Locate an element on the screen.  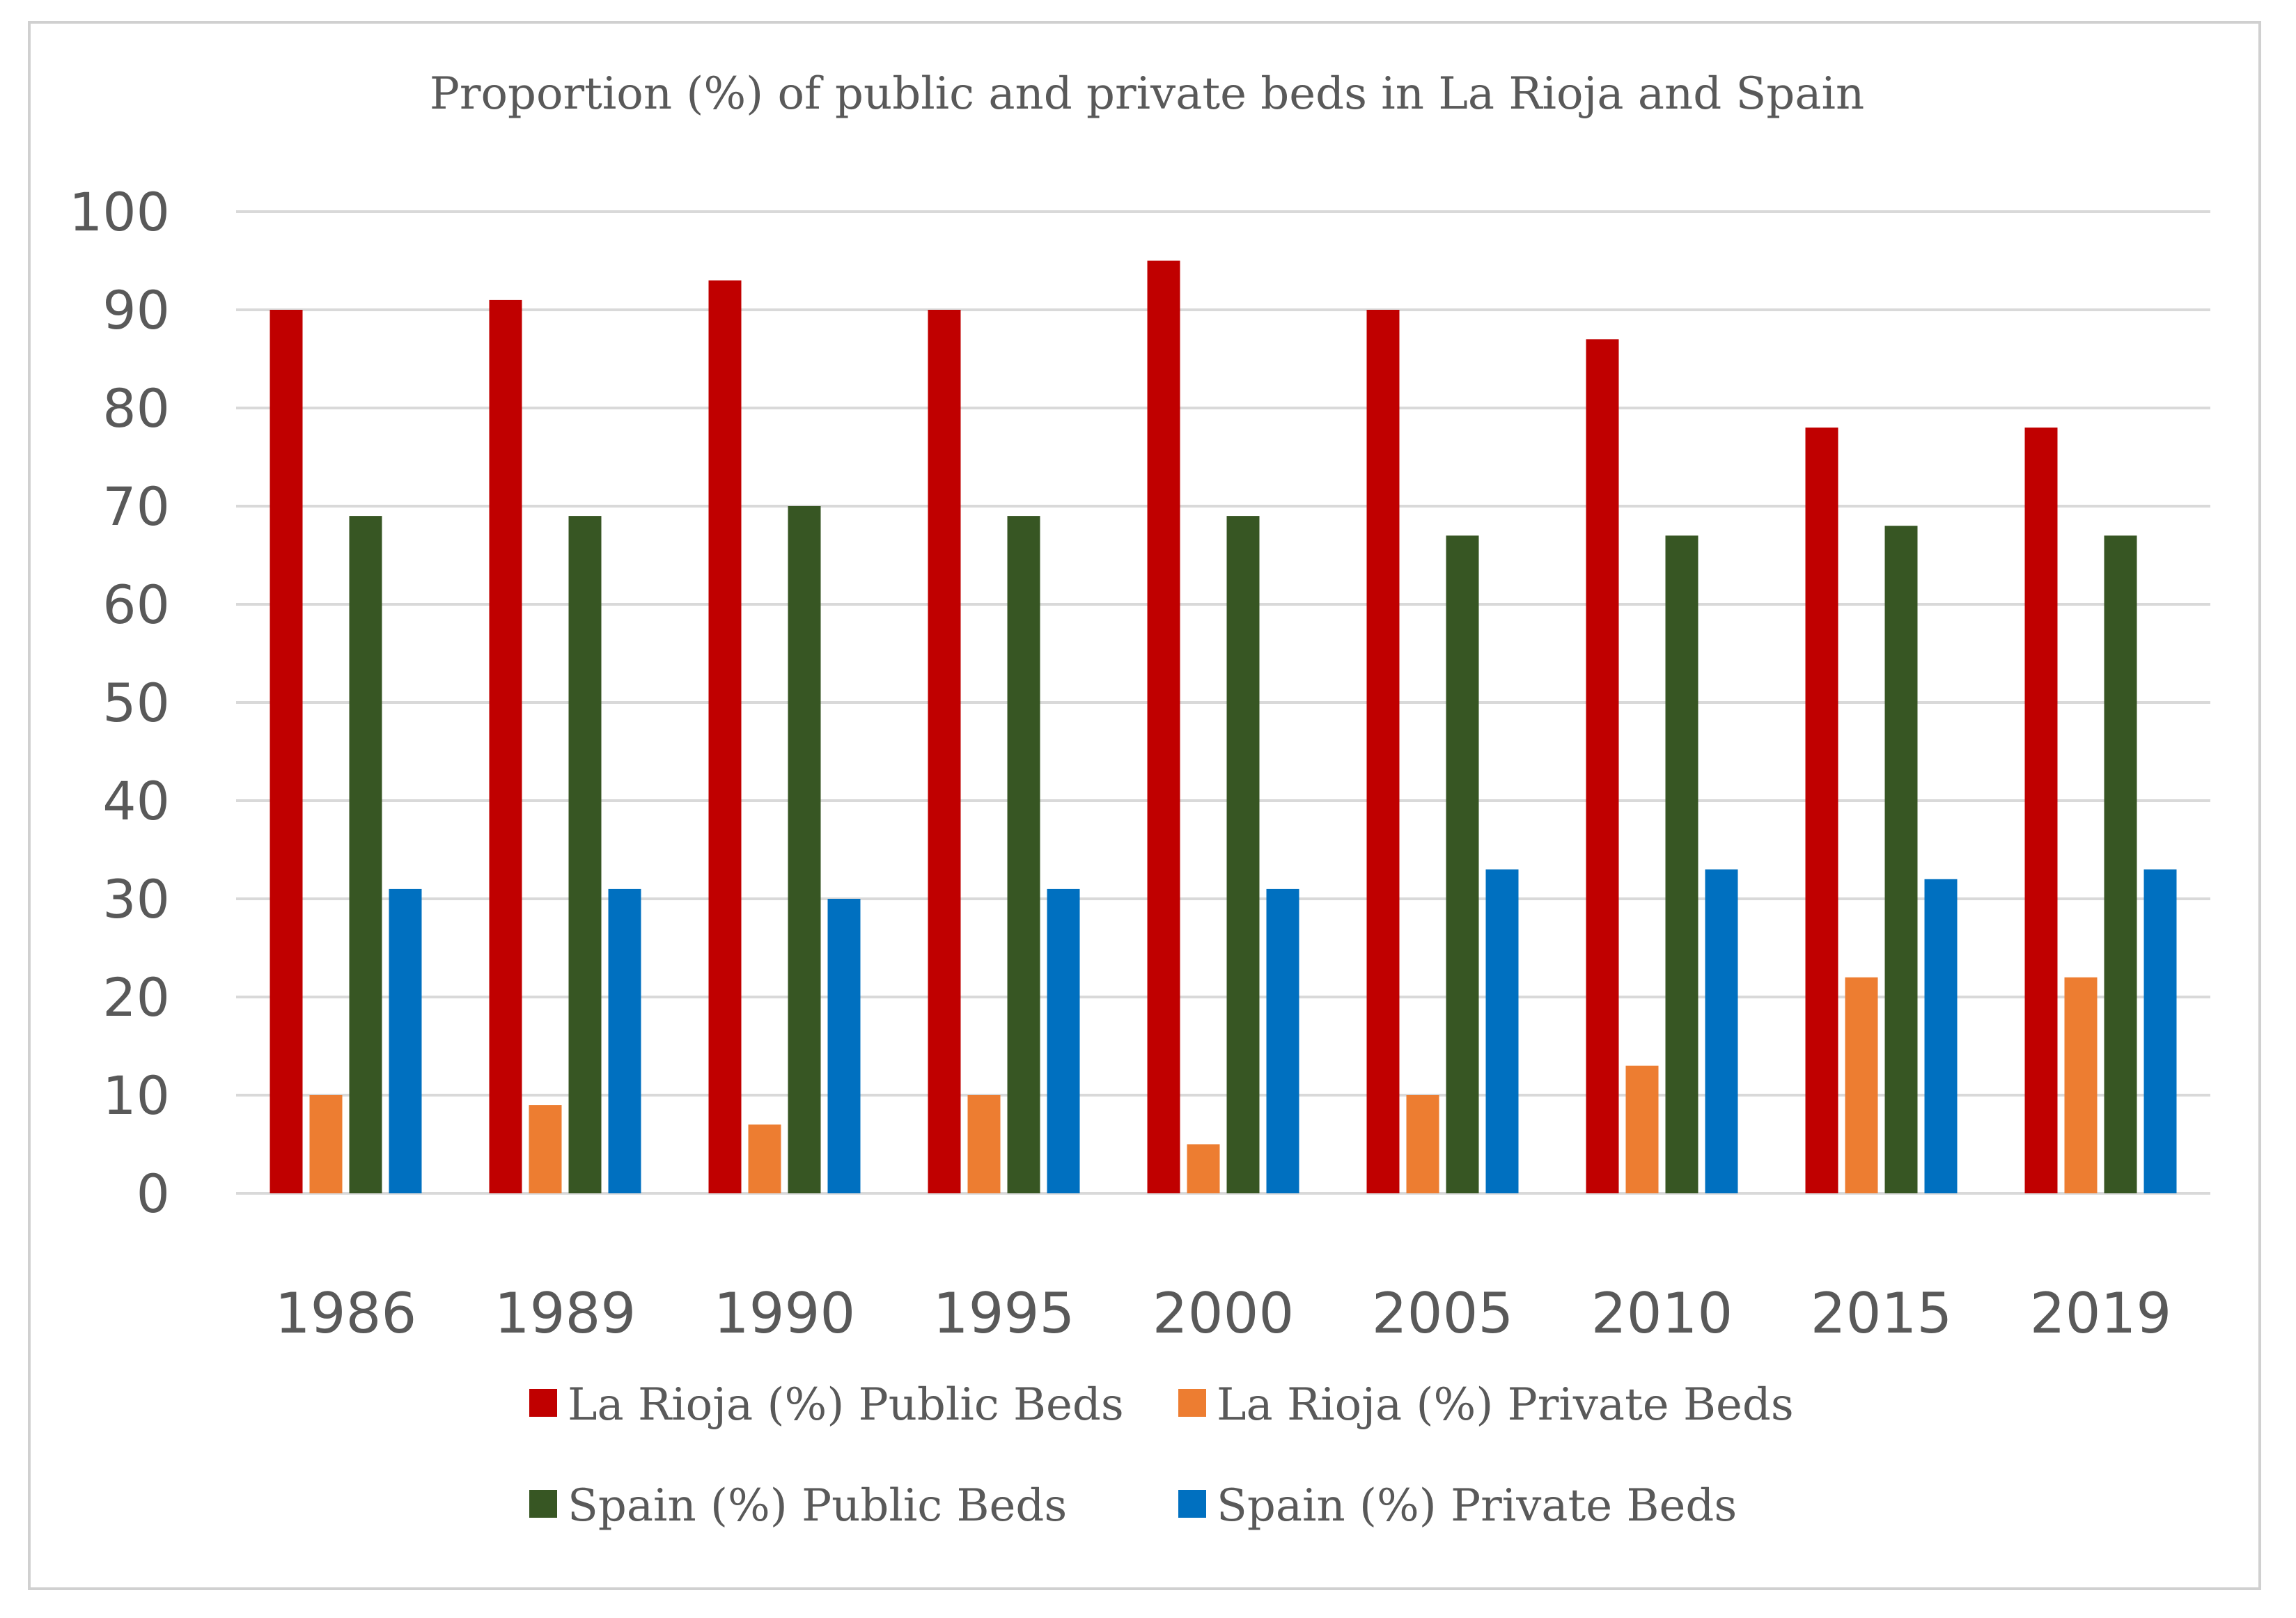
y-tick-label: 50 is located at coordinates (136, 703).